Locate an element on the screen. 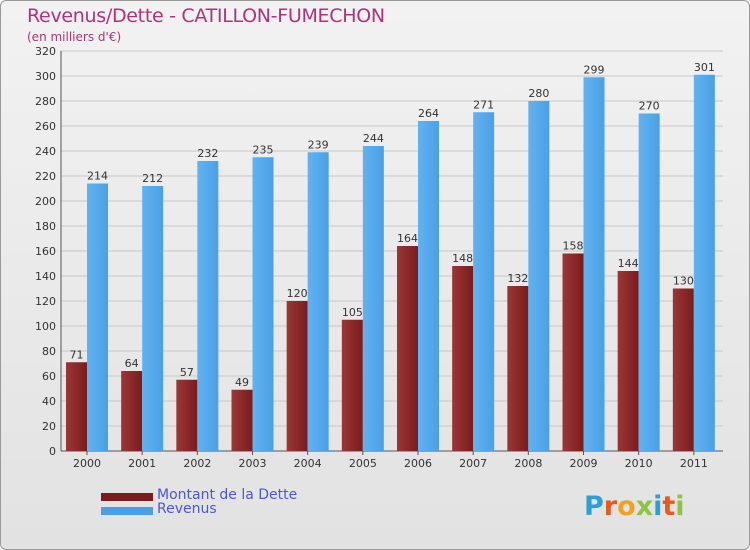 The image size is (750, 550). logo-letter: t is located at coordinates (669, 506).